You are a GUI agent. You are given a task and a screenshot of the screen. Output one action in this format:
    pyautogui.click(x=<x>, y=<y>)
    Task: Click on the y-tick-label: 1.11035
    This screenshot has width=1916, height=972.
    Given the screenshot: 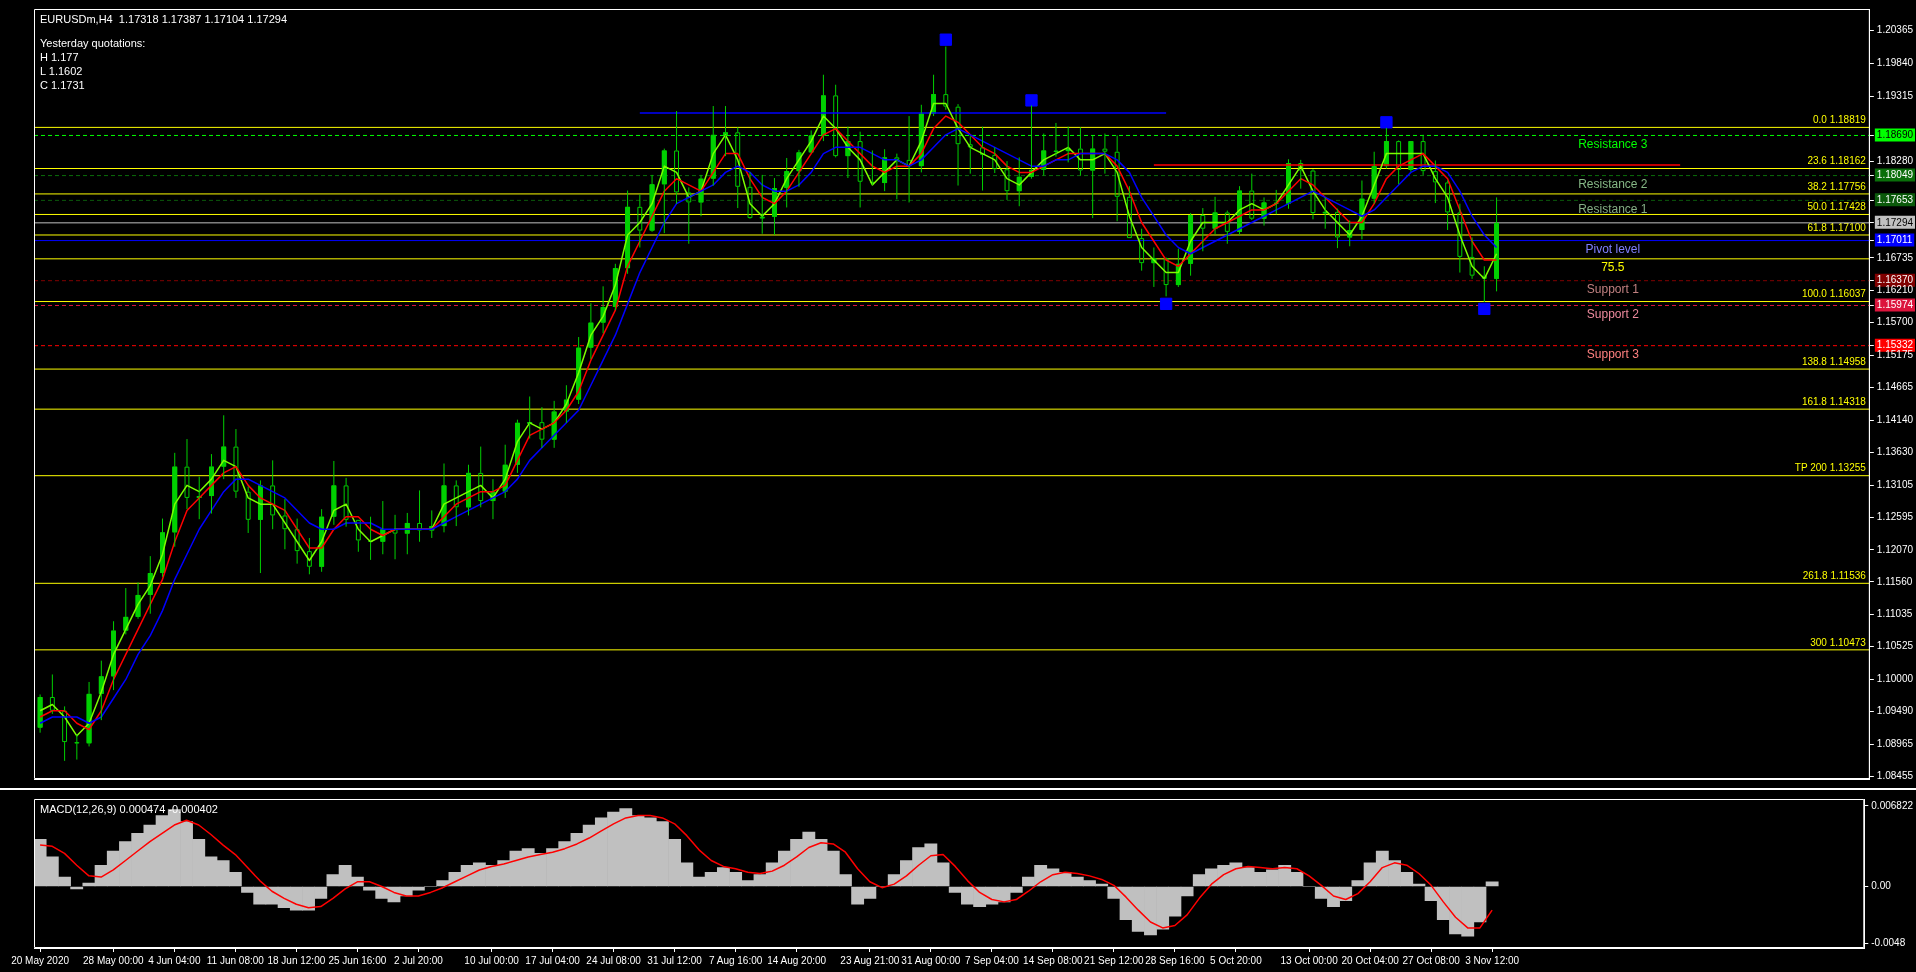 What is the action you would take?
    pyautogui.click(x=1894, y=614)
    